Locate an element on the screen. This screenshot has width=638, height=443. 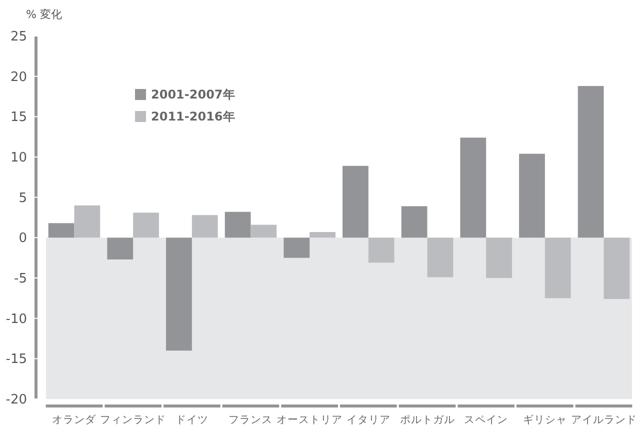
y-tick-label: 25 is located at coordinates (18, 37).